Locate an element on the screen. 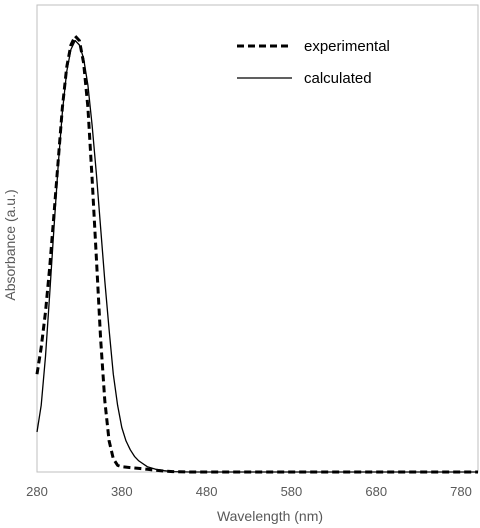  x-tick-label-380: 380 is located at coordinates (122, 491).